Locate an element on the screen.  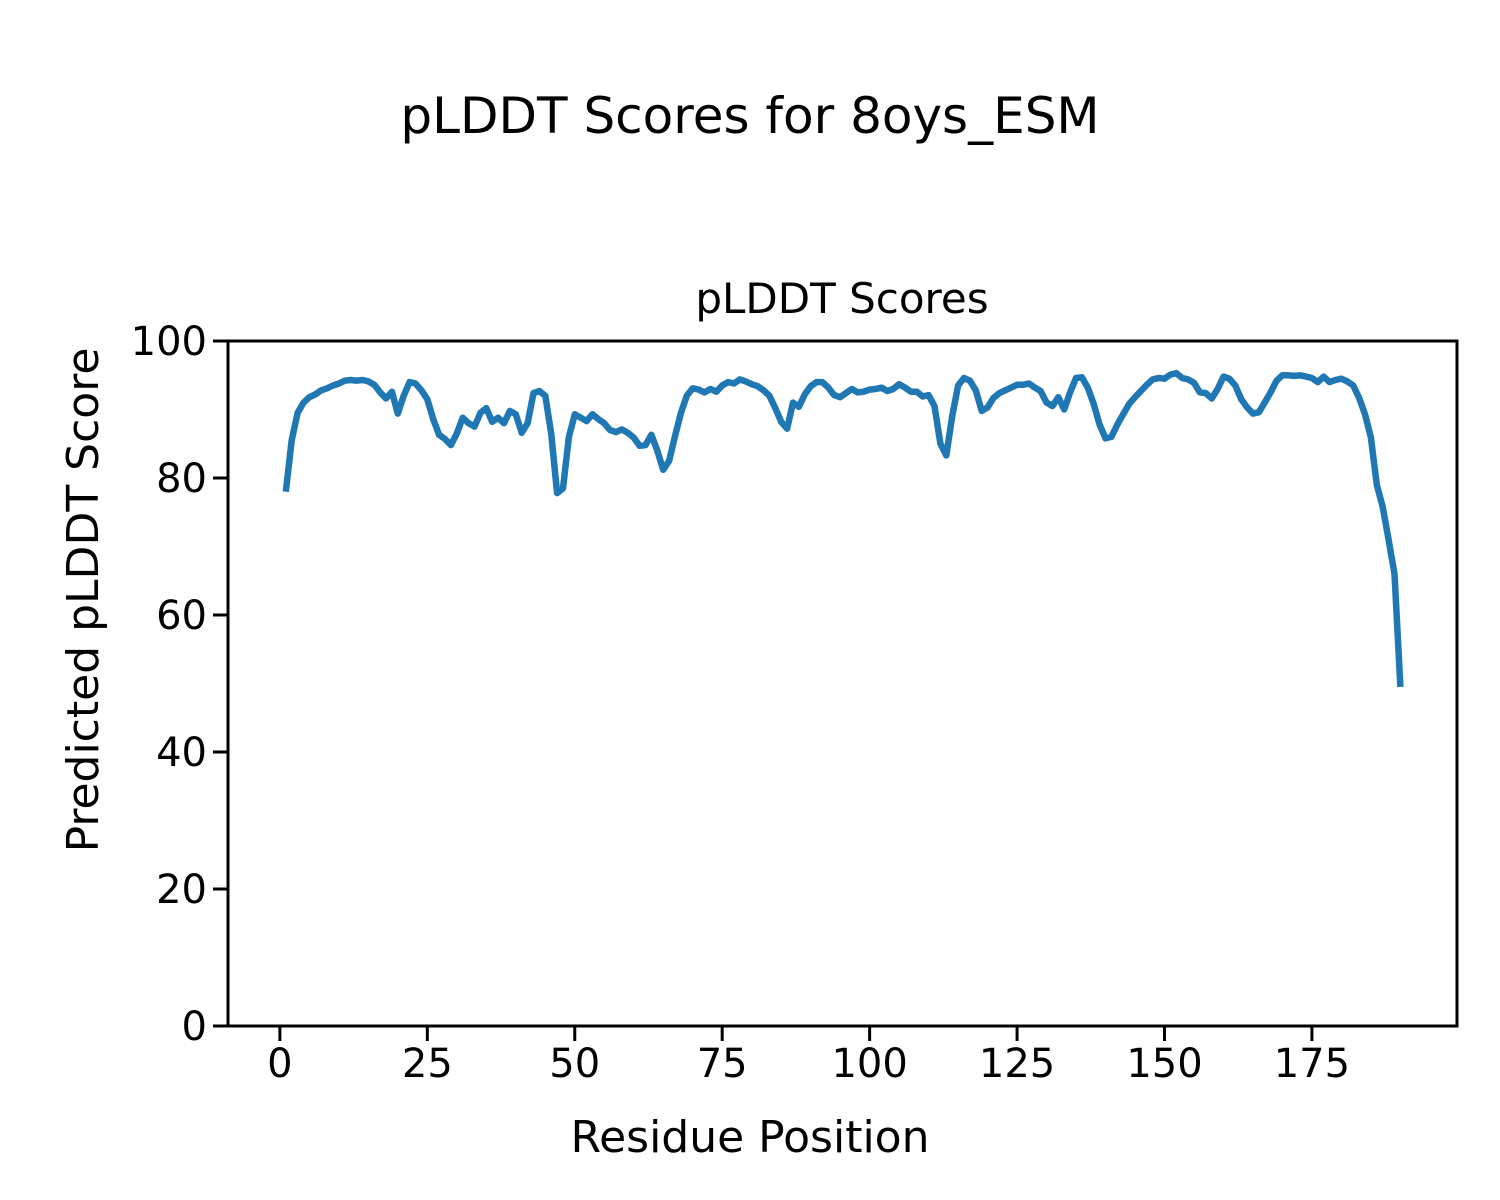
y-tick-label: 0 is located at coordinates (194, 1027).